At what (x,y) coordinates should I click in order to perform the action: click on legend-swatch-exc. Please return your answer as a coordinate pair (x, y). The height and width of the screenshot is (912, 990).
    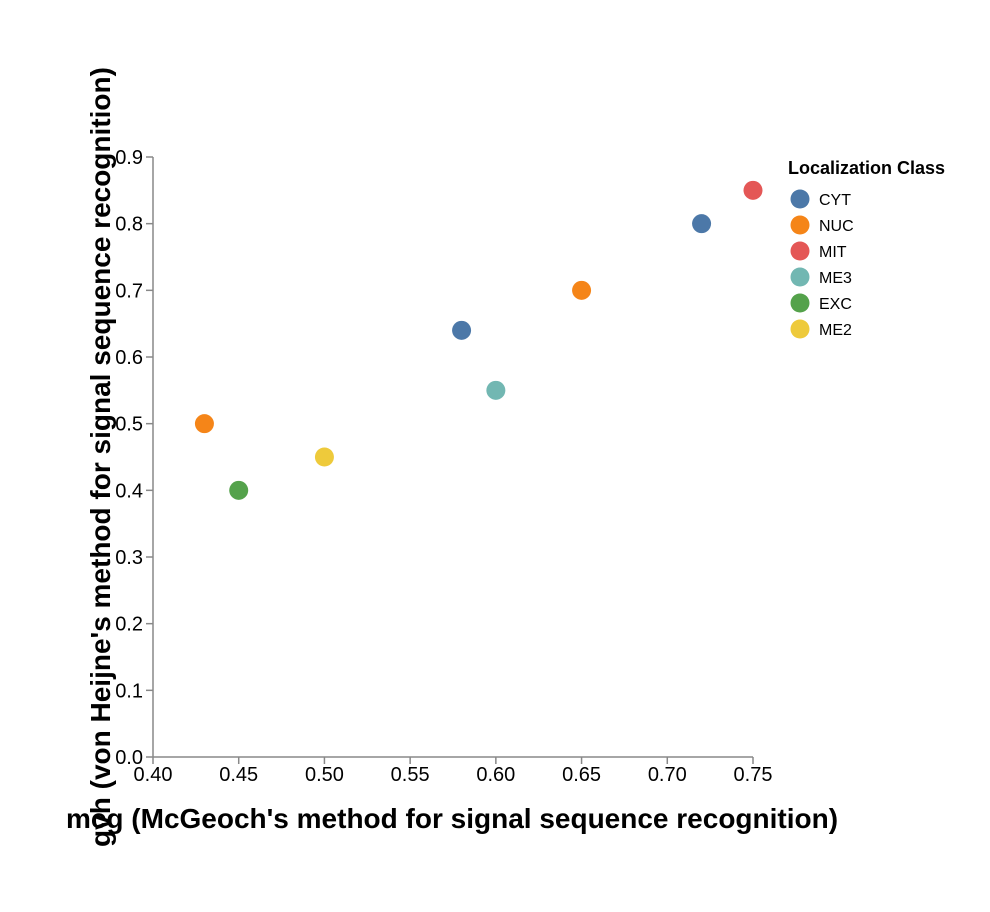
    Looking at the image, I should click on (800, 303).